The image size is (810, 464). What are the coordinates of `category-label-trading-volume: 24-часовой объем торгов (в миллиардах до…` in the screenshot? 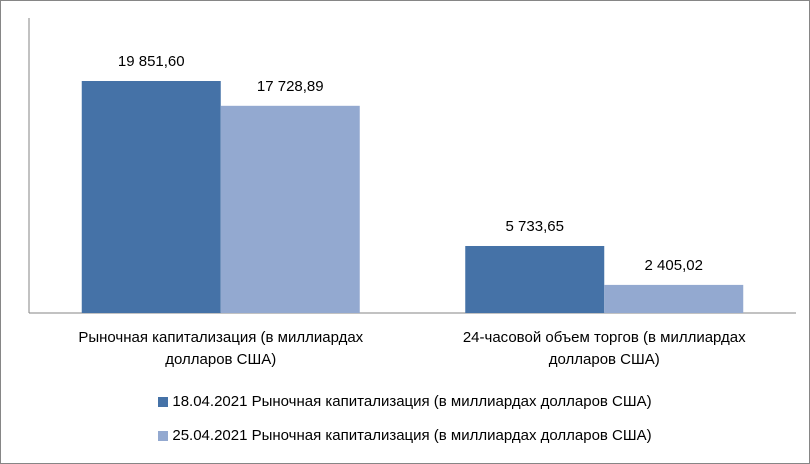 It's located at (604, 349).